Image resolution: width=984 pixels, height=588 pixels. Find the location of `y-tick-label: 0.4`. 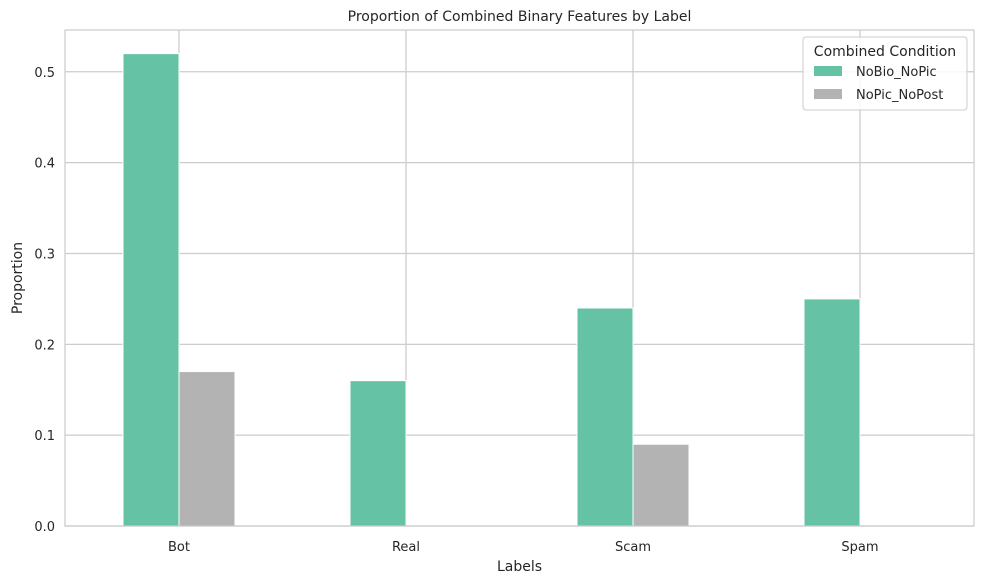

y-tick-label: 0.4 is located at coordinates (44, 164).